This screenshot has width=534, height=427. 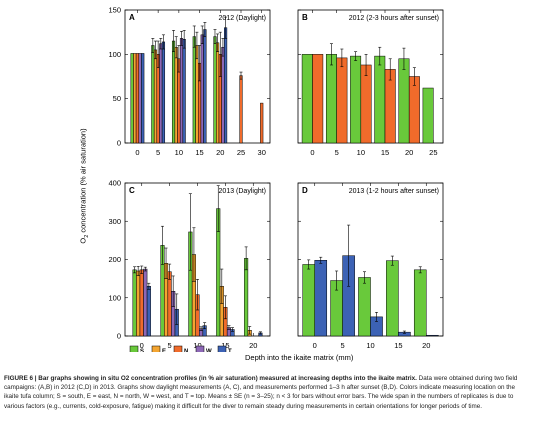 I want to click on panel-letter: B, so click(x=305, y=17).